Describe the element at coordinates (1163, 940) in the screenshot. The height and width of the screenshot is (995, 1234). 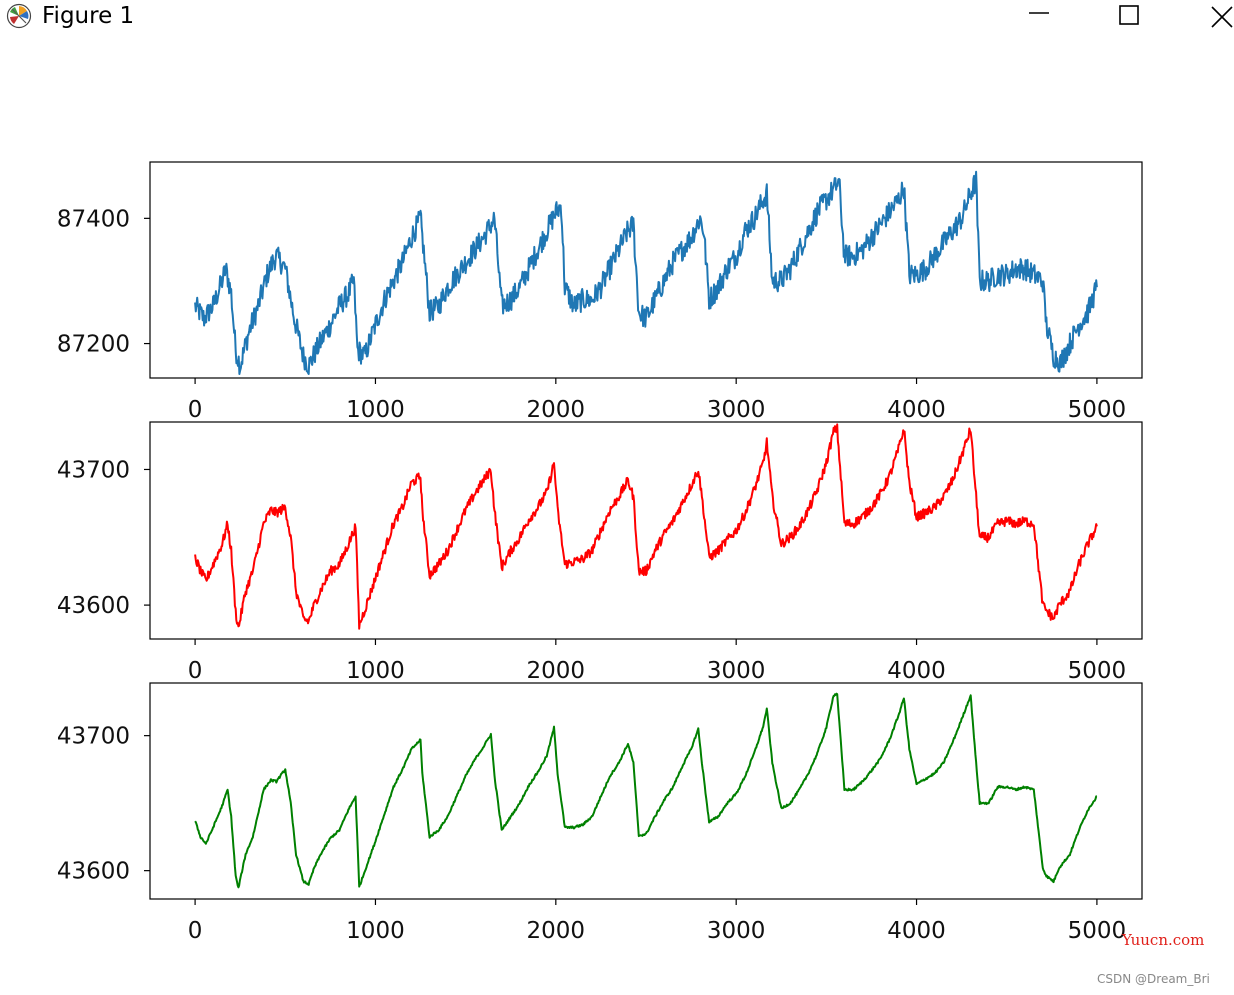
I see `watermark-site: Yuucn.com` at that location.